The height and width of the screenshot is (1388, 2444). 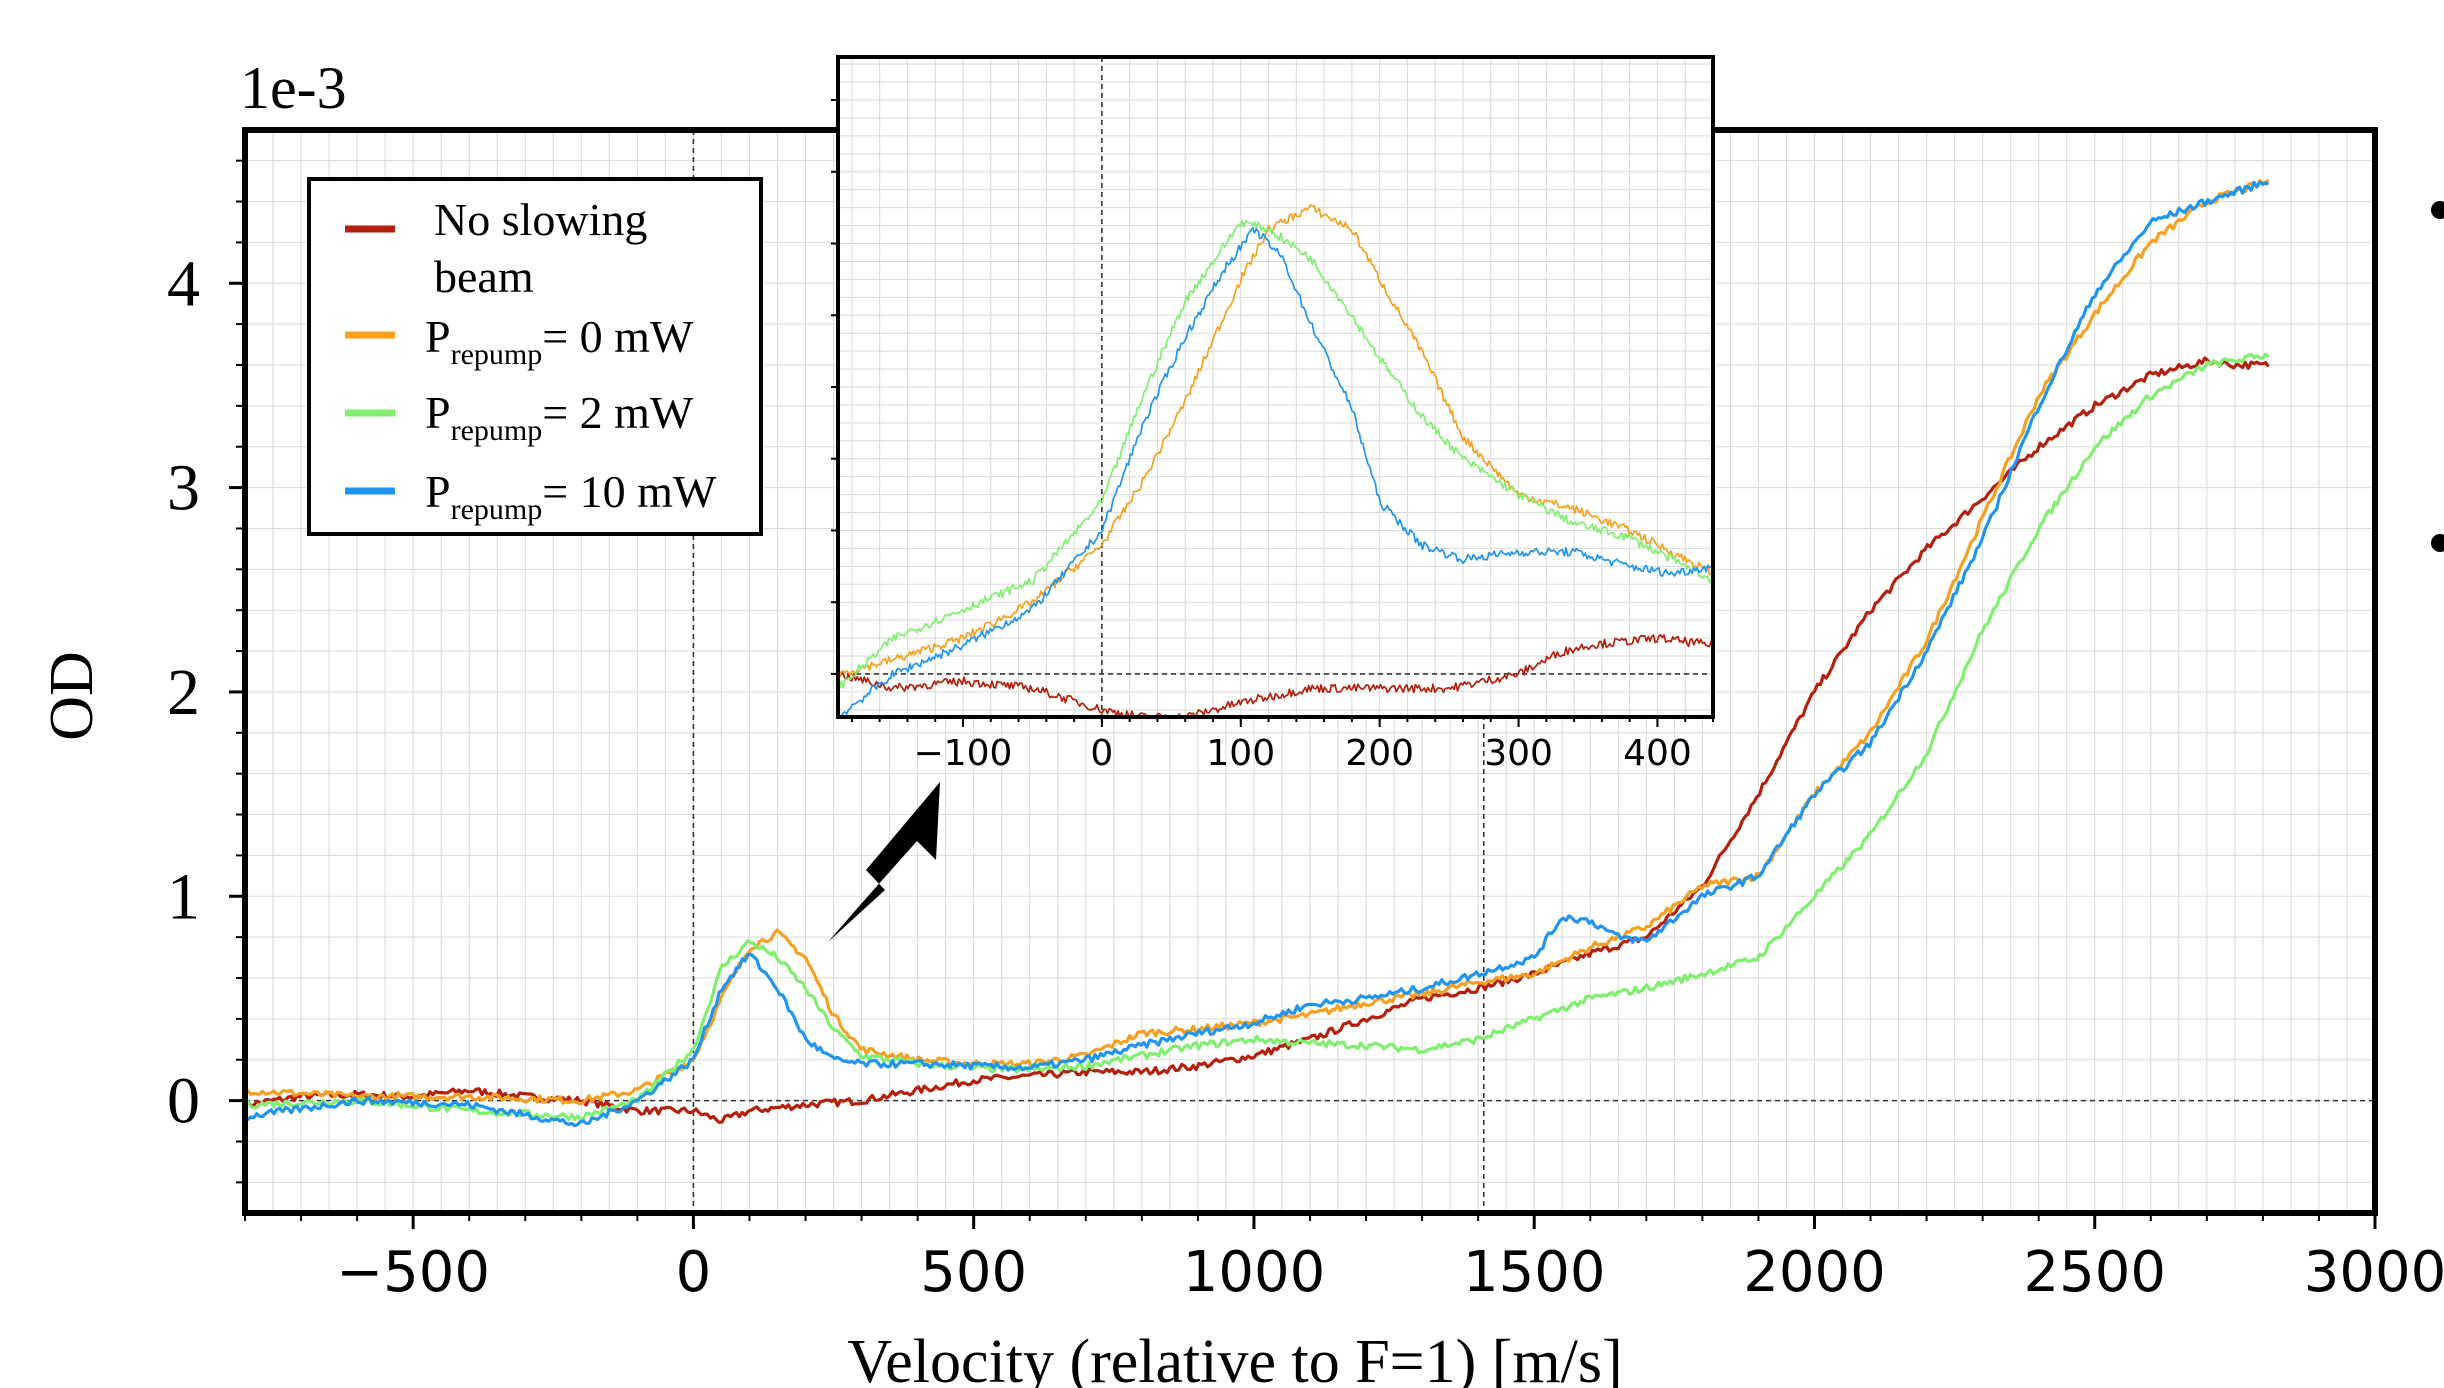 What do you see at coordinates (1254, 1272) in the screenshot?
I see `x-tick-label: 1000` at bounding box center [1254, 1272].